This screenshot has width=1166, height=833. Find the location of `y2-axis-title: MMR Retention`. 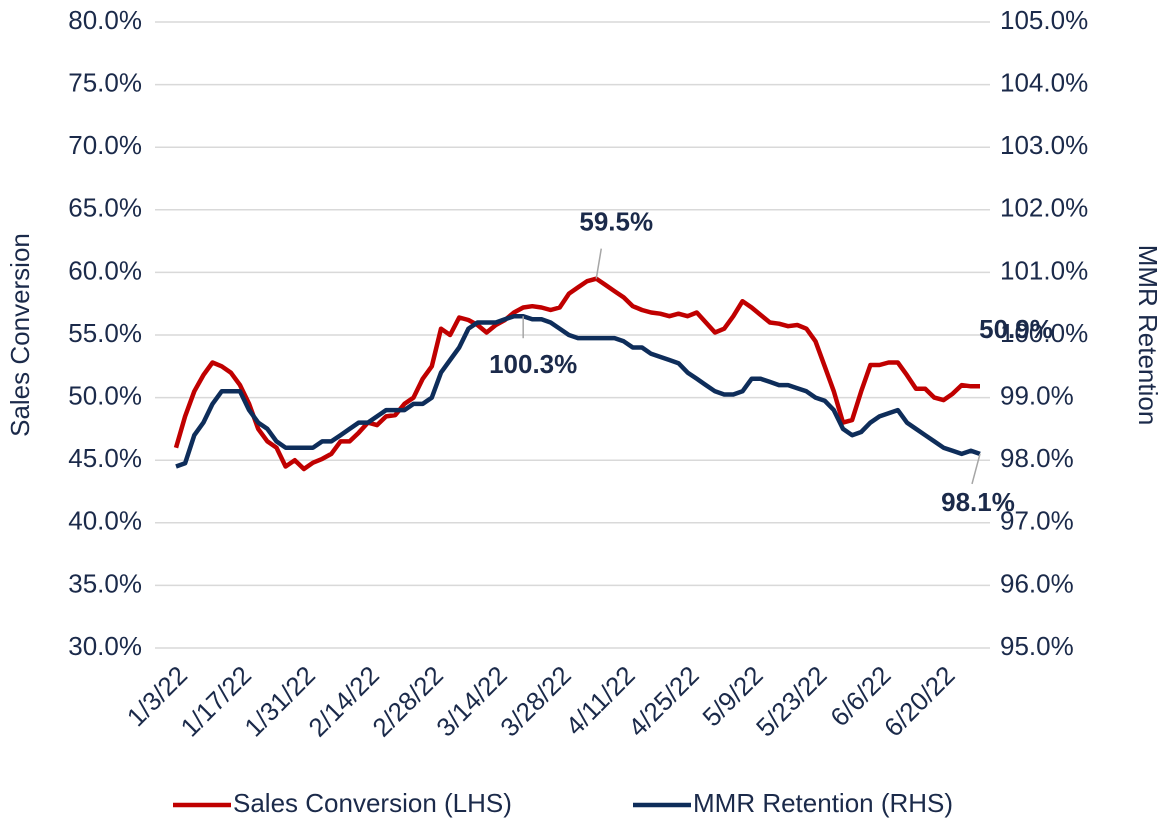

y2-axis-title: MMR Retention is located at coordinates (1148, 335).